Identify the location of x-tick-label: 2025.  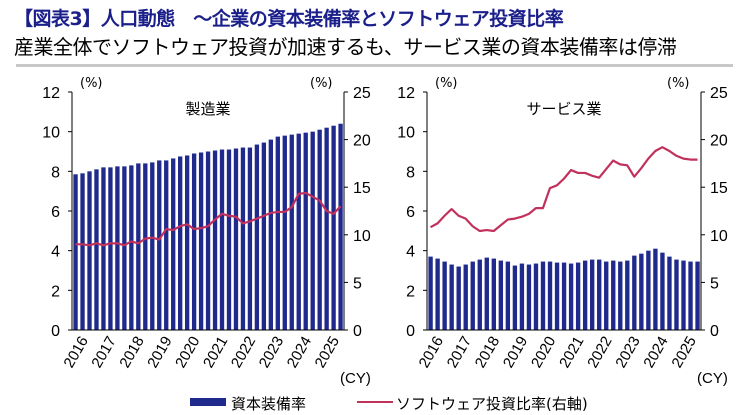
(327, 352).